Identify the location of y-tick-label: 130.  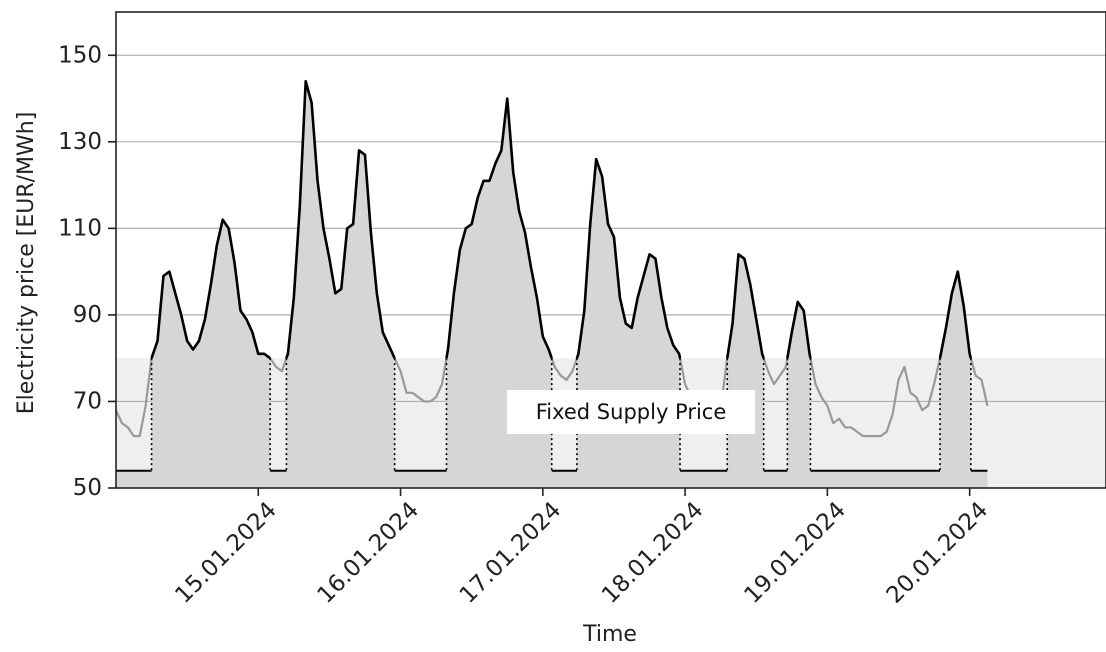
(80, 142).